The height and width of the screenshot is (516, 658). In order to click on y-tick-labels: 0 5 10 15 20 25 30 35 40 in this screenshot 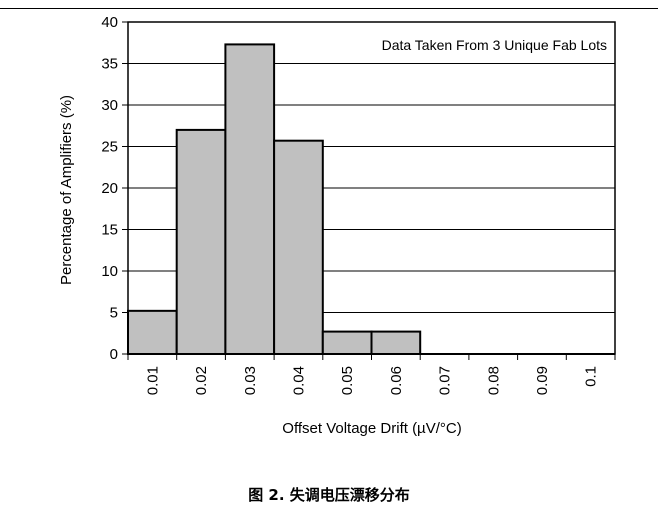, I will do `click(109, 188)`.